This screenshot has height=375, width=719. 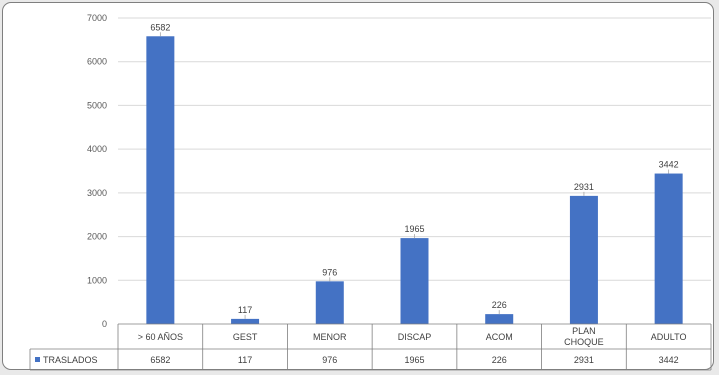 I want to click on x-category-label: MENOR, so click(x=330, y=337).